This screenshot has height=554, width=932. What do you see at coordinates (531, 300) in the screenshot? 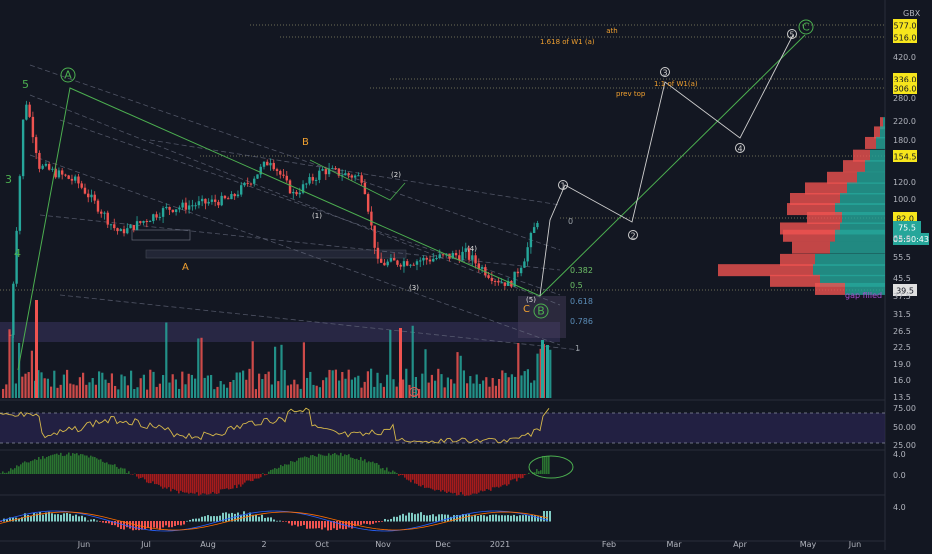
I see `wave-label-minor-5: (5)` at bounding box center [531, 300].